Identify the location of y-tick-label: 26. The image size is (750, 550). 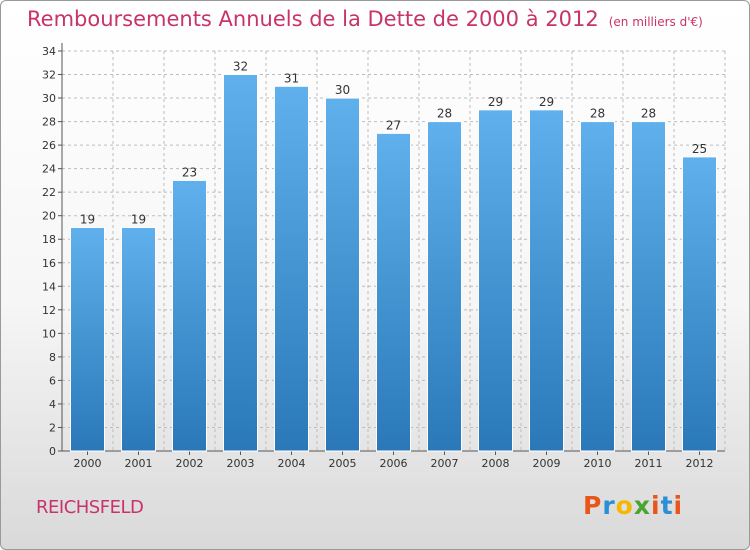
(49, 145).